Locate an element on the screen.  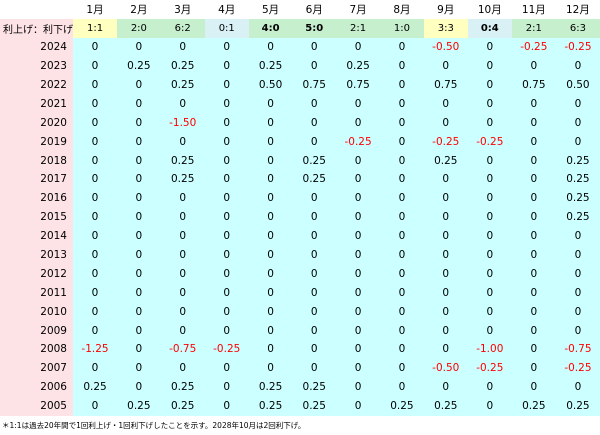
month-header: 6月 is located at coordinates (314, 9).